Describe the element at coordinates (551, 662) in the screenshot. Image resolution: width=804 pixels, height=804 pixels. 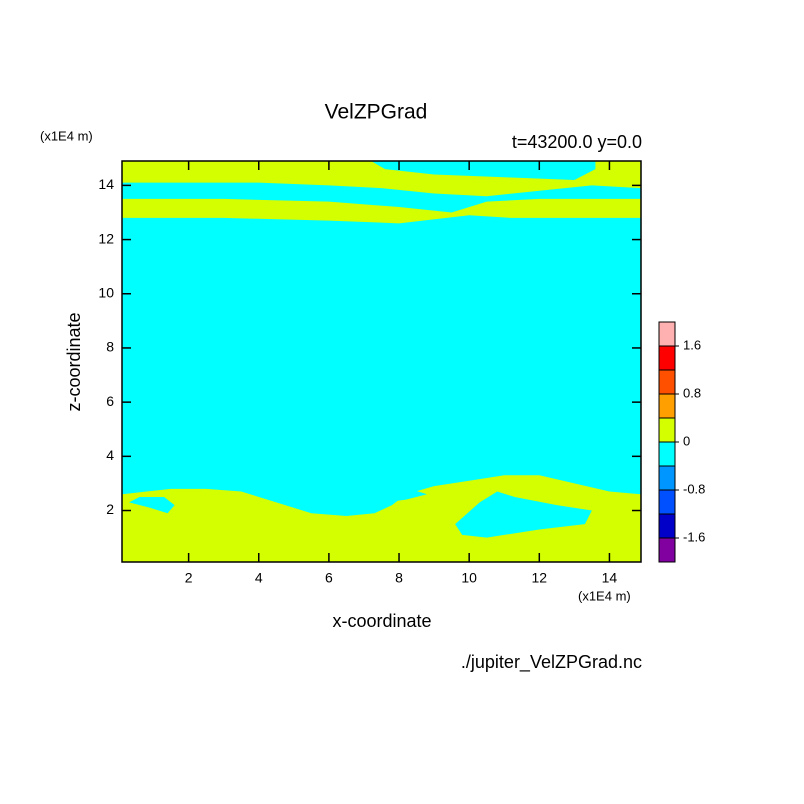
I see `footer: ./jupiter_VelZPGrad.nc` at that location.